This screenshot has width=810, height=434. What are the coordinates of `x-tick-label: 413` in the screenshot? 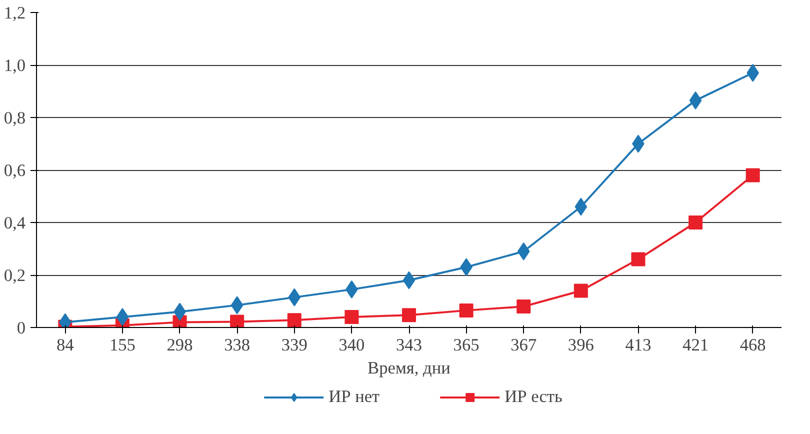 It's located at (638, 345).